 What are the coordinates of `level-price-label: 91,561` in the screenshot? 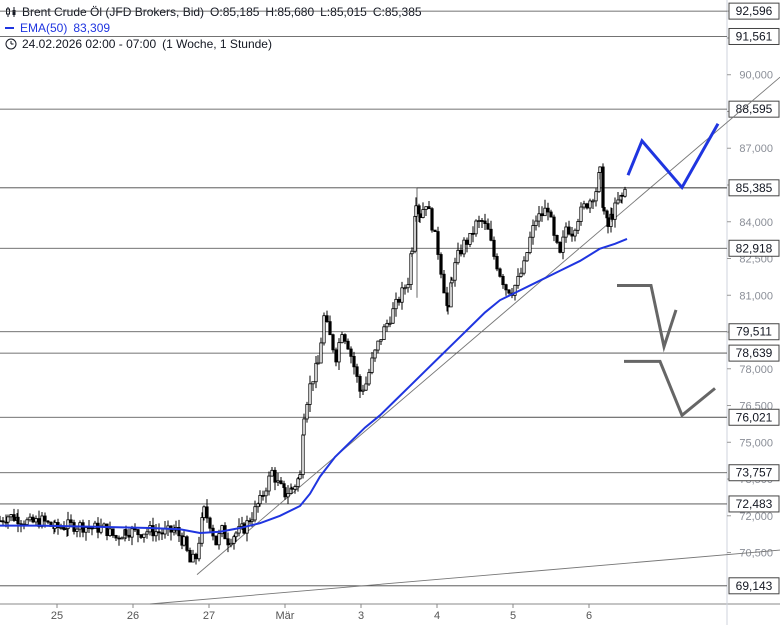 It's located at (754, 36).